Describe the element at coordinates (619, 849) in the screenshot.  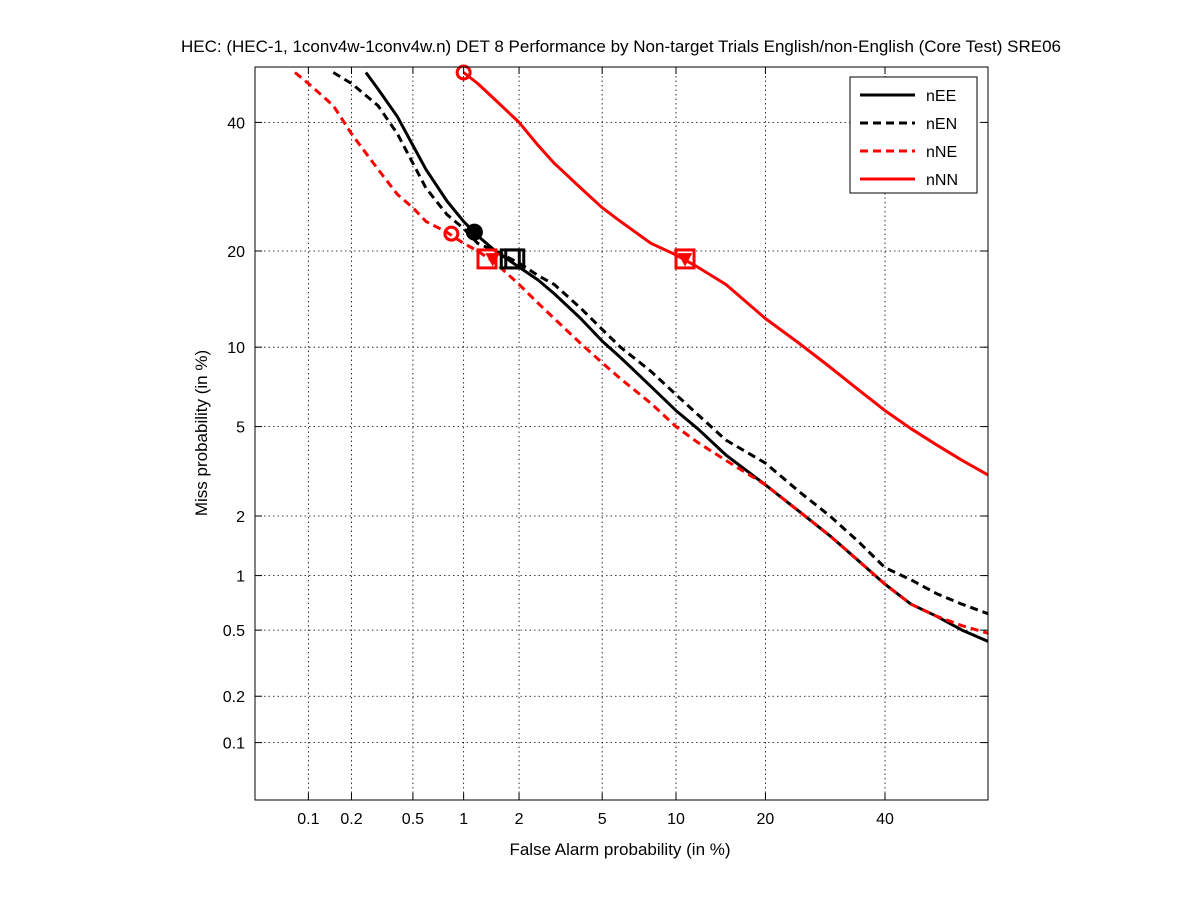
I see `x-axis-label: False Alarm probability (in %)` at that location.